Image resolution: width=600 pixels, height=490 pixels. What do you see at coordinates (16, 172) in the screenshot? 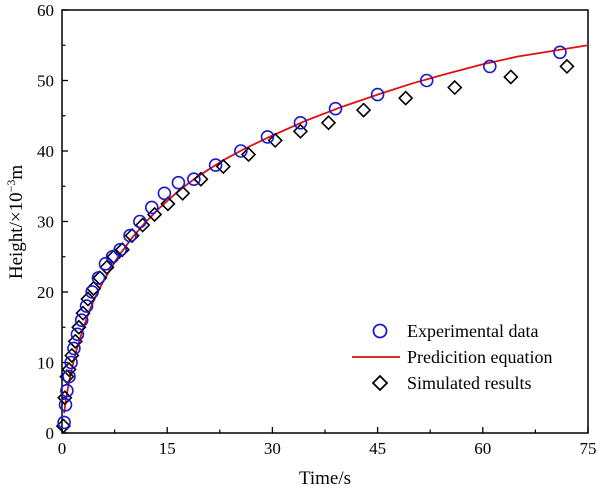
I see `y-axis-title-unit: m` at bounding box center [16, 172].